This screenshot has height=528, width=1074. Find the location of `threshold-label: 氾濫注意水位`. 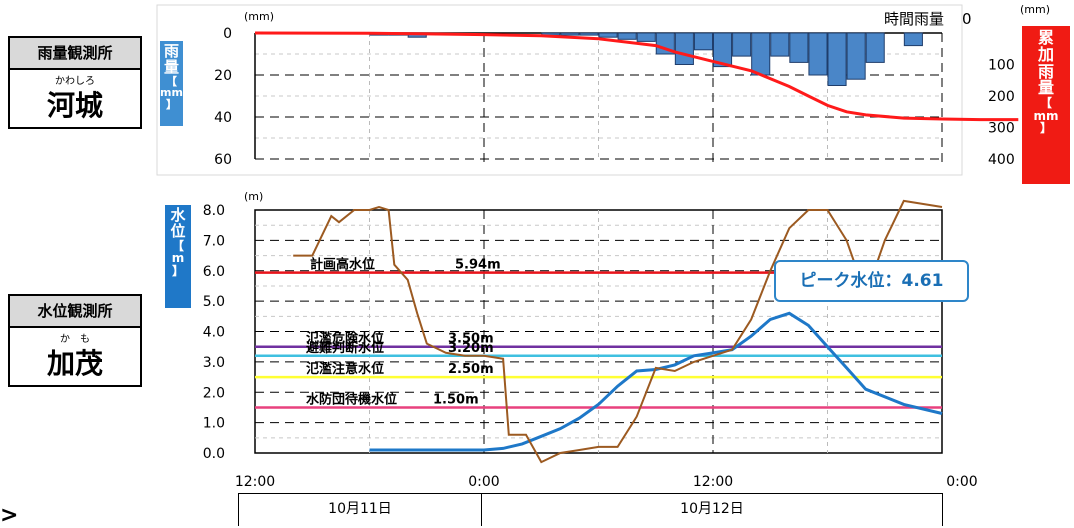

threshold-label: 氾濫注意水位 is located at coordinates (345, 369).